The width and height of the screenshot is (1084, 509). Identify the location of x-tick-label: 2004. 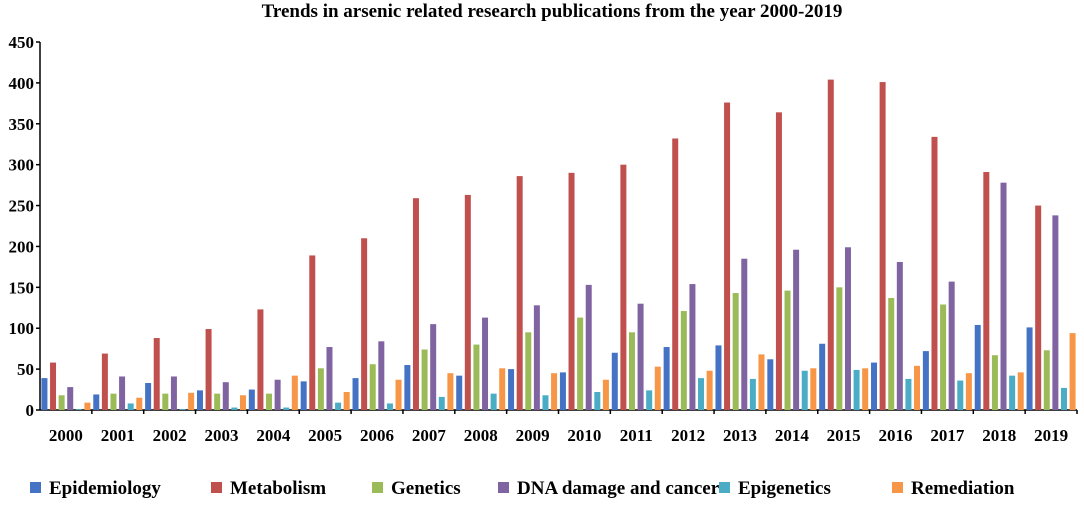
(273, 435).